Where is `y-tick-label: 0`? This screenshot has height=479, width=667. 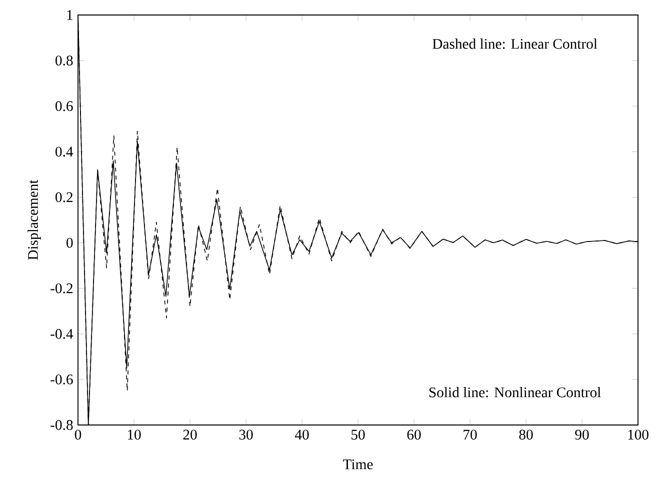 y-tick-label: 0 is located at coordinates (69, 243).